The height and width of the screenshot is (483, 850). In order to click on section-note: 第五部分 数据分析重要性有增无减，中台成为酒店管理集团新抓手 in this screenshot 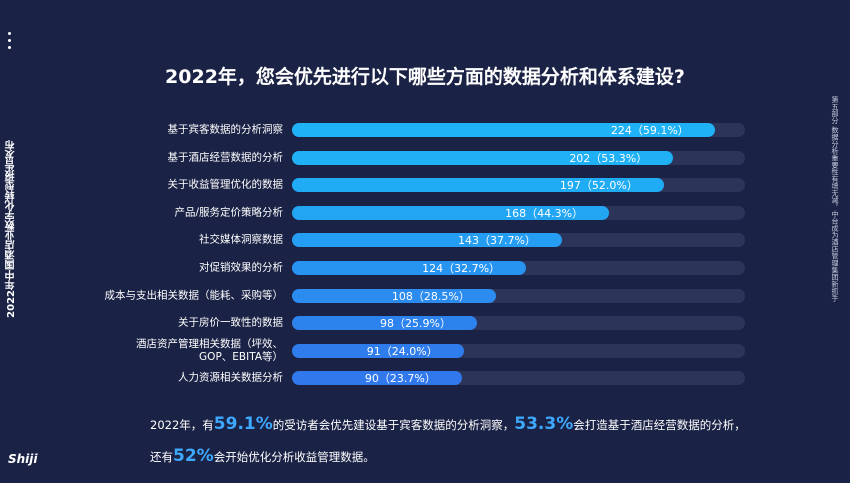, I will do `click(835, 199)`.